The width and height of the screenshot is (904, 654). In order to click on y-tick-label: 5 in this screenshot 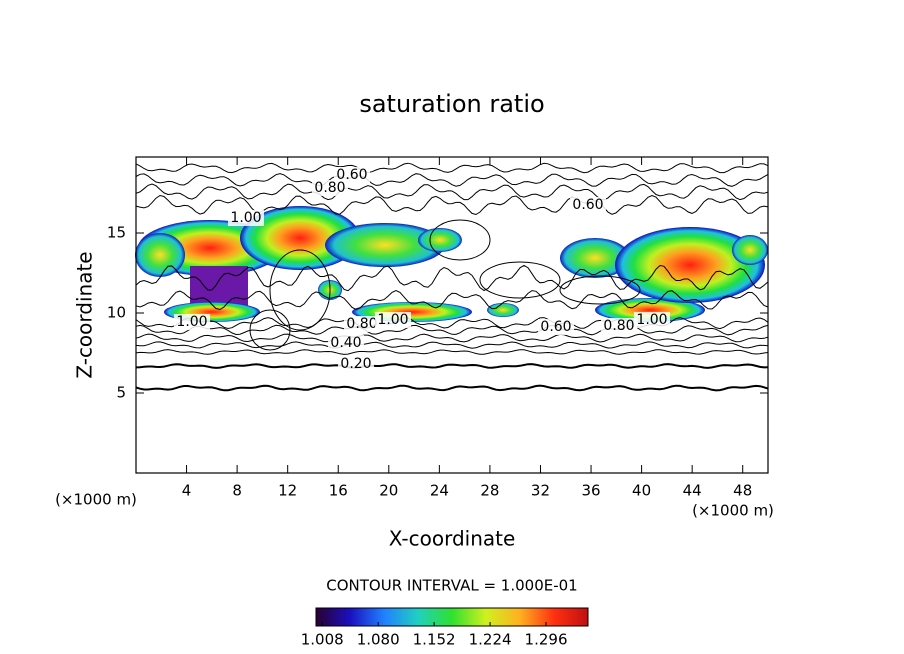, I will do `click(121, 393)`.